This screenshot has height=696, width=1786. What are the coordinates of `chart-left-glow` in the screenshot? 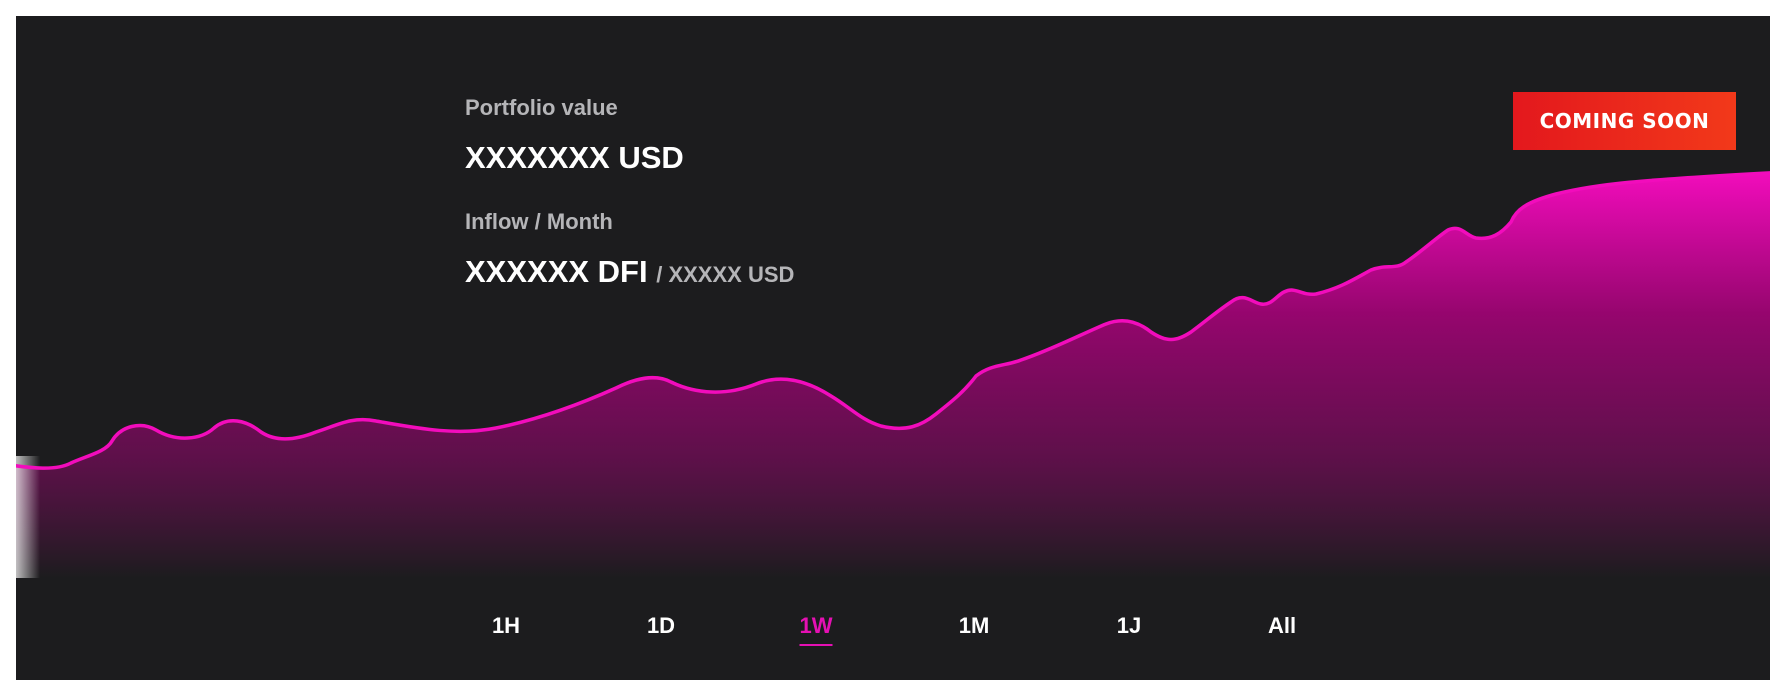 It's located at (28, 517).